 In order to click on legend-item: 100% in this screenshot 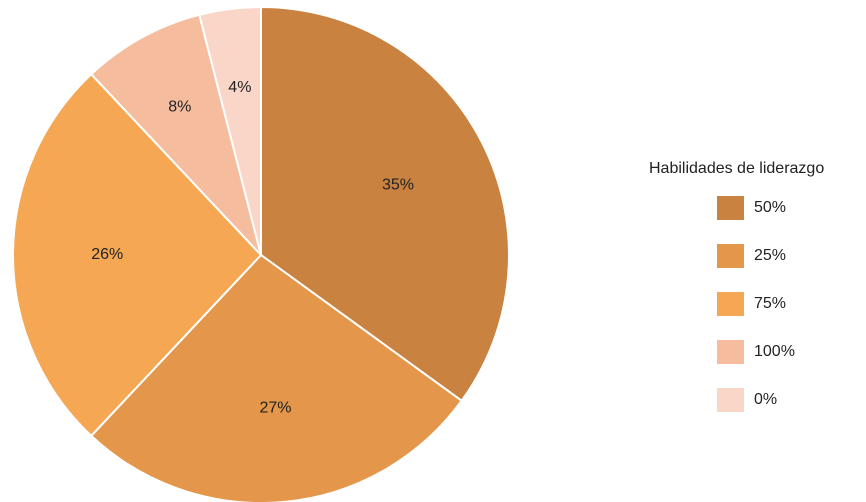, I will do `click(791, 352)`.